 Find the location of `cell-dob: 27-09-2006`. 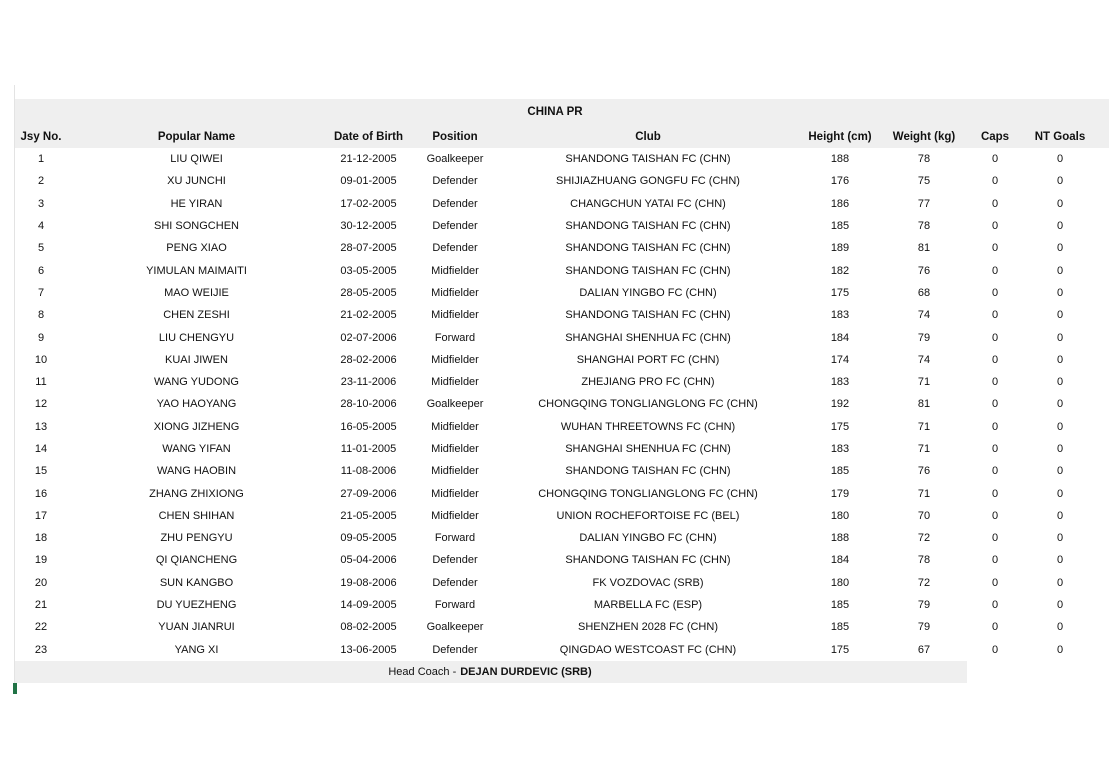

cell-dob: 27-09-2006 is located at coordinates (368, 493).